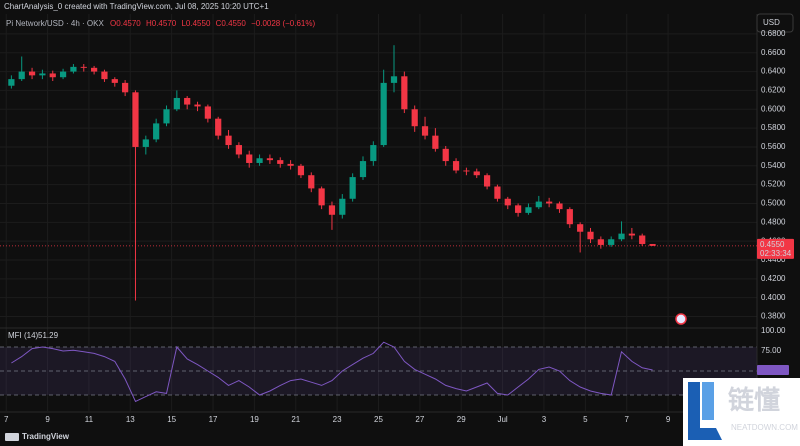 This screenshot has width=800, height=446. Describe the element at coordinates (773, 127) in the screenshot. I see `y-tick-label: 0.5800` at that location.